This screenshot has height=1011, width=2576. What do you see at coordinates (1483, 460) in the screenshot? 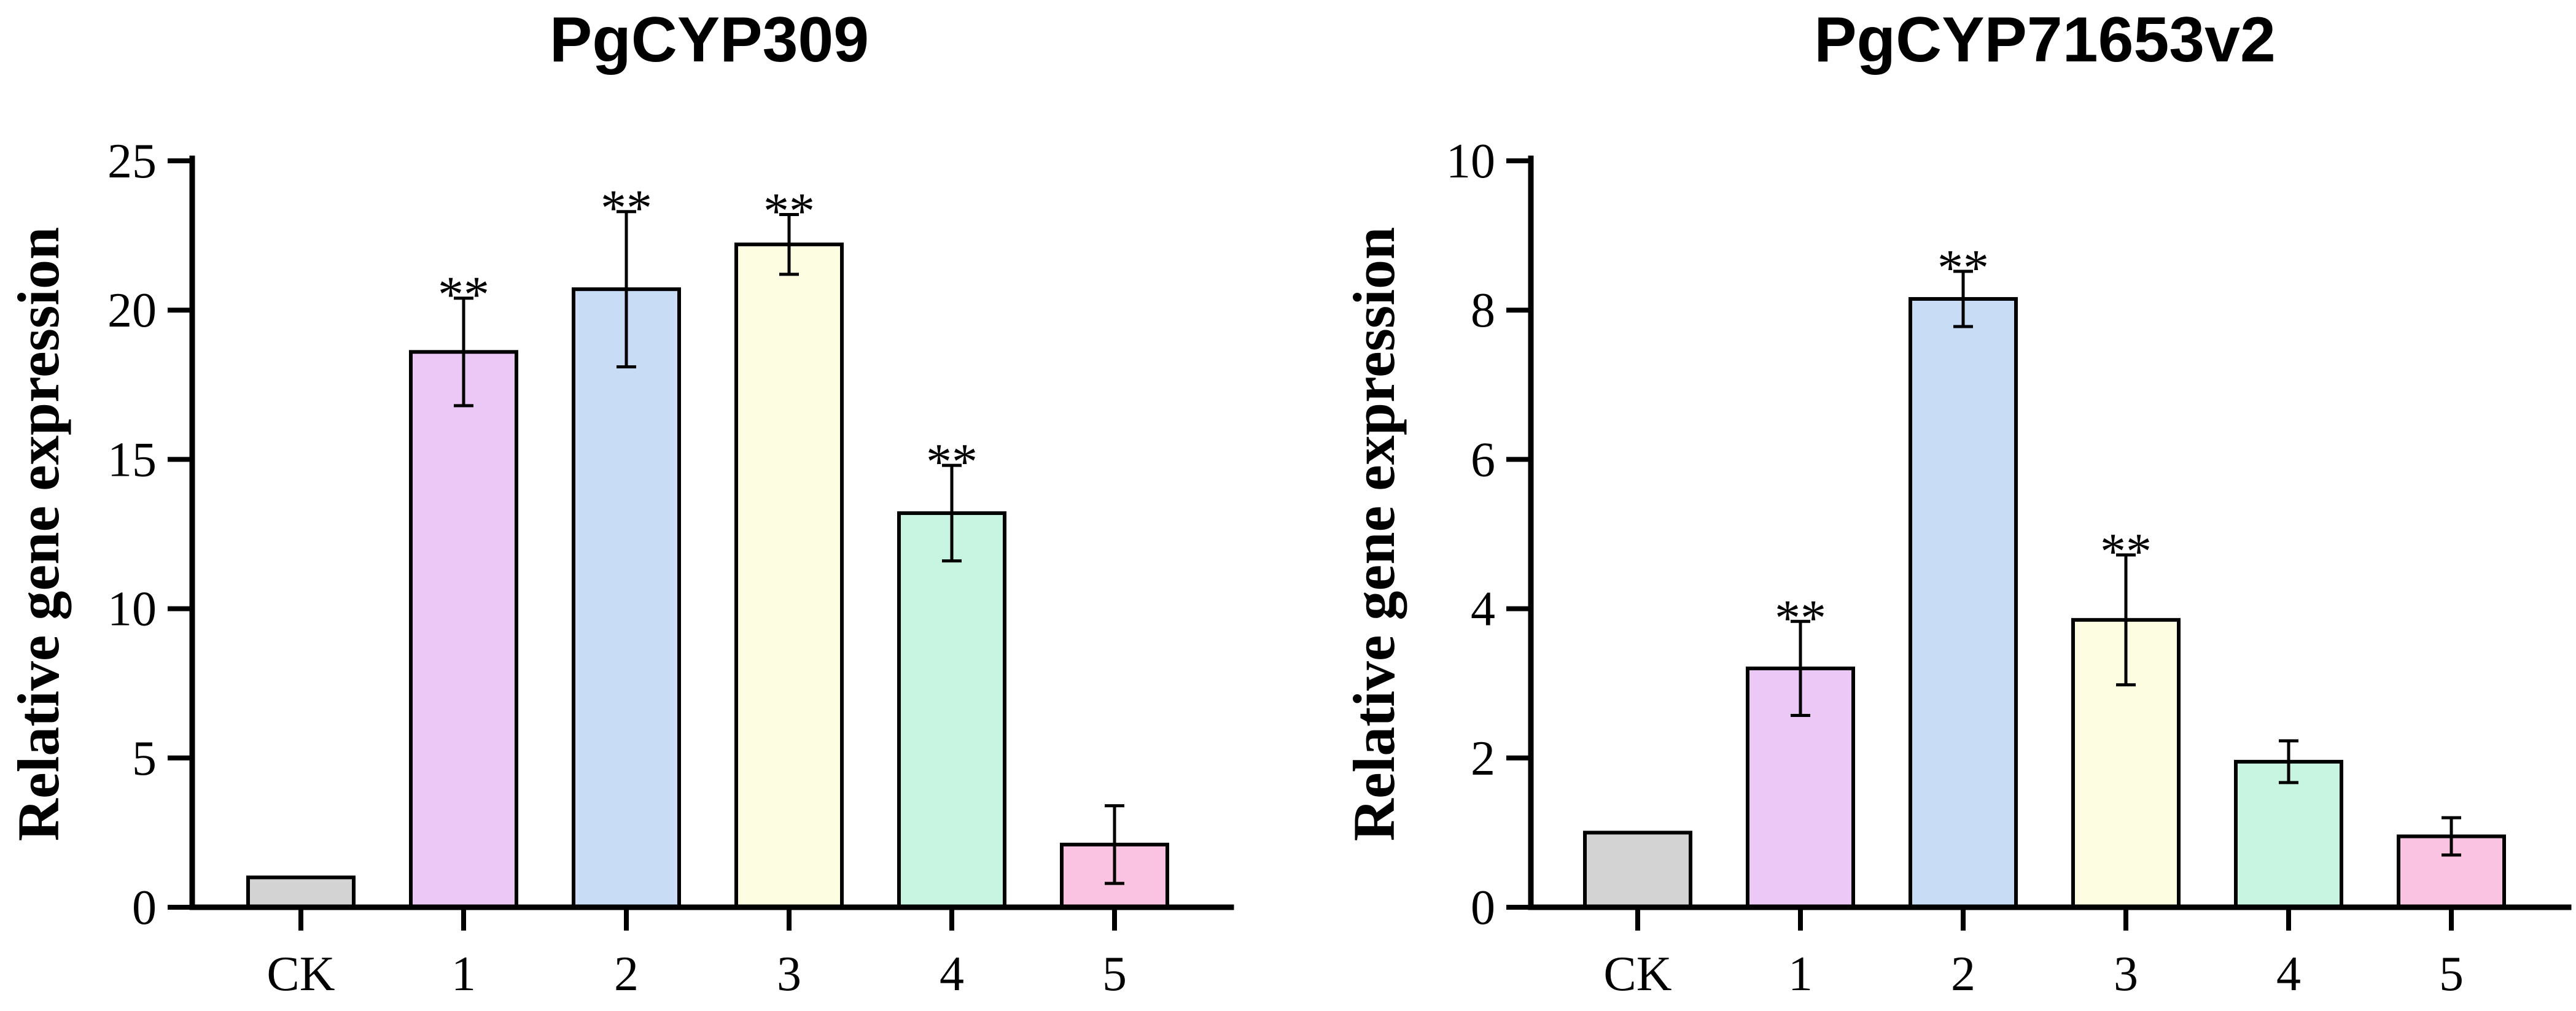
I see `y-tick-label: 6` at bounding box center [1483, 460].